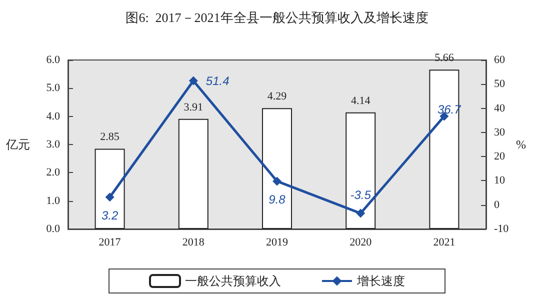 The image size is (554, 299). Describe the element at coordinates (110, 137) in the screenshot. I see `data-label: 2.85` at that location.